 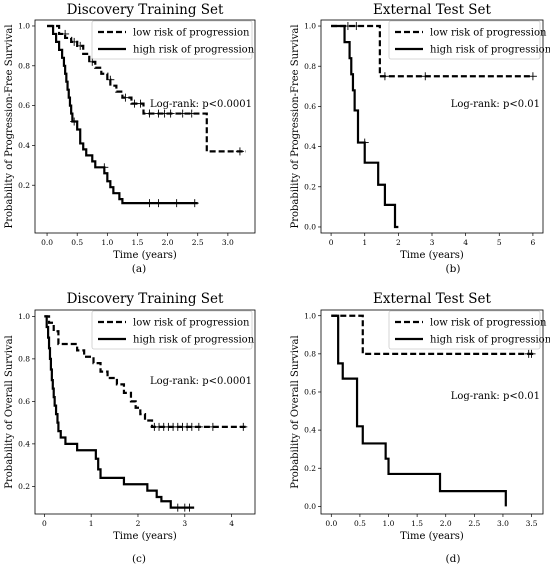 What do you see at coordinates (499, 242) in the screenshot?
I see `x-tick-label: 5` at bounding box center [499, 242].